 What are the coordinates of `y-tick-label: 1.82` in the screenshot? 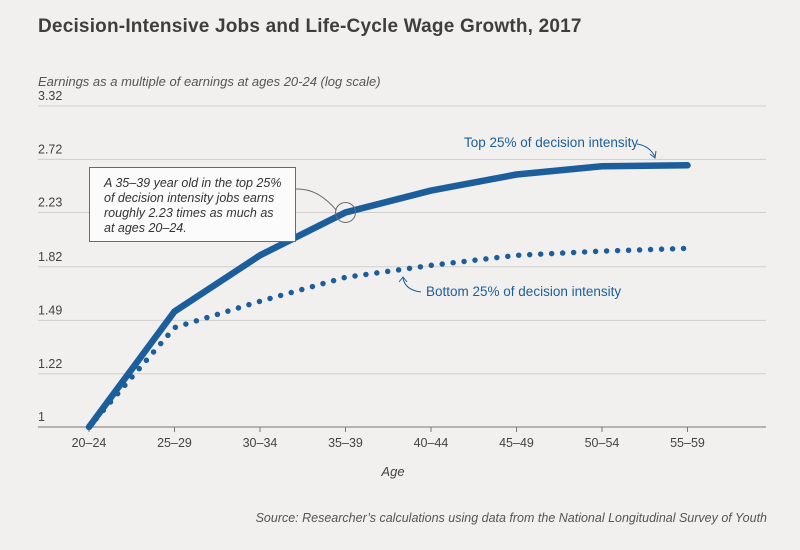 It's located at (50, 257).